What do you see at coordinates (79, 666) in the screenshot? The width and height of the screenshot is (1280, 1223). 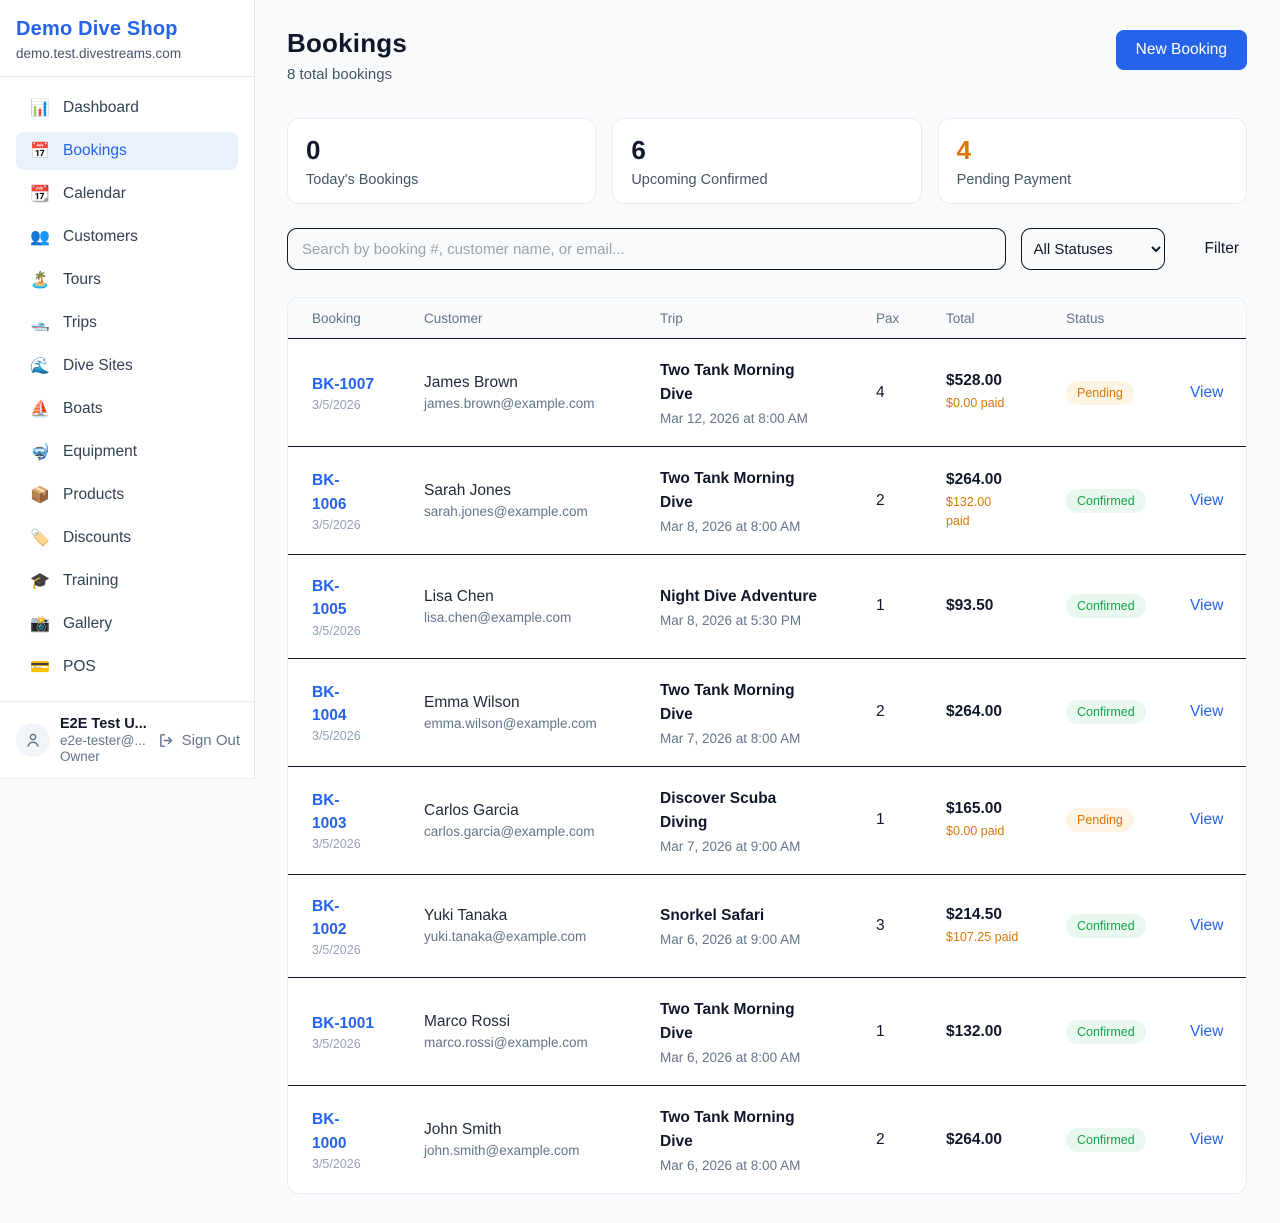 I see `sidebar-item-label: POS` at bounding box center [79, 666].